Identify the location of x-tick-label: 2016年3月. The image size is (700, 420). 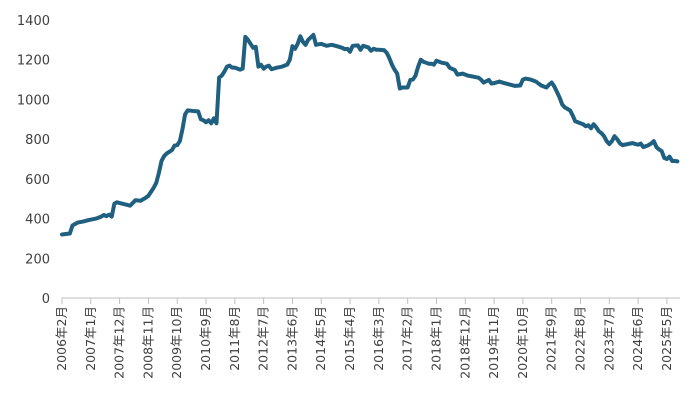
(378, 338).